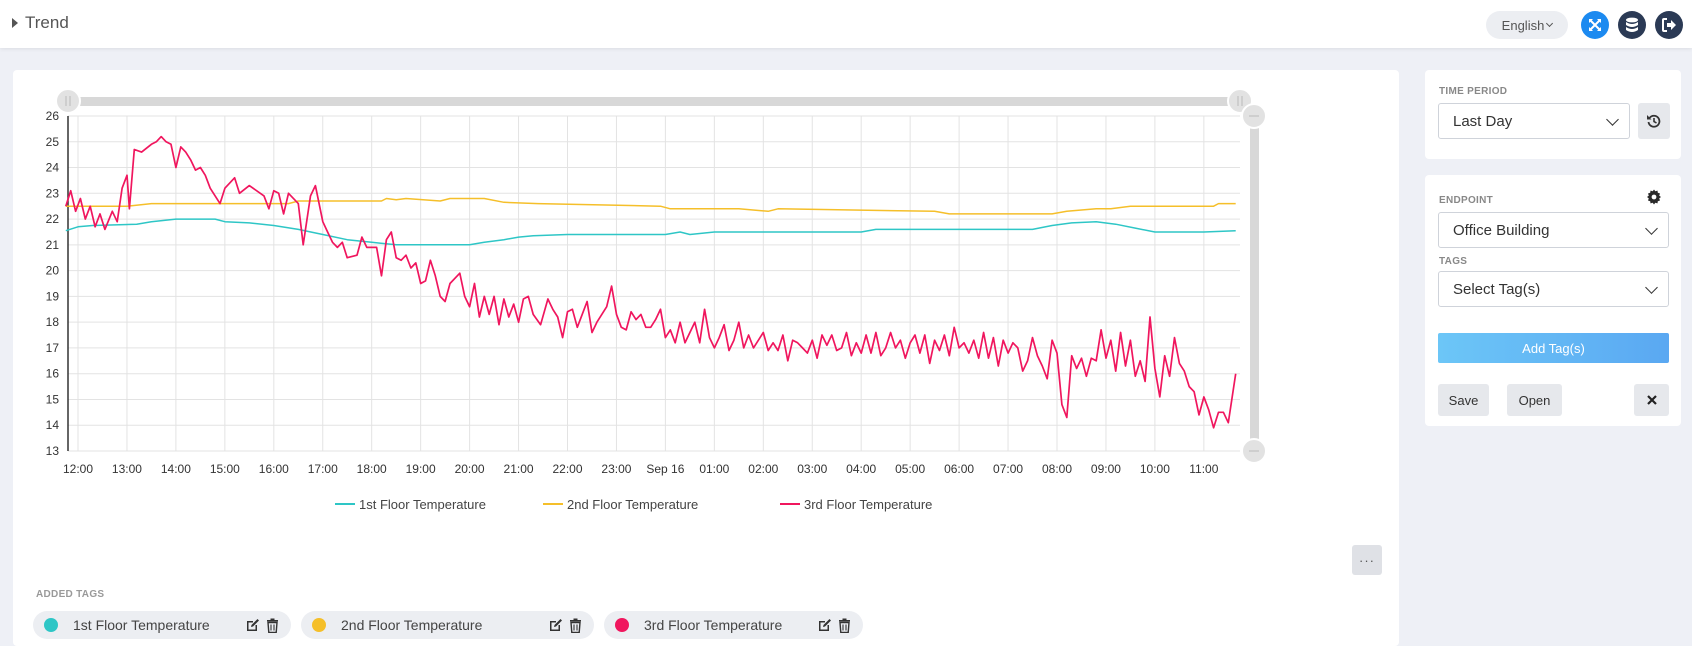 The height and width of the screenshot is (646, 1692). What do you see at coordinates (959, 469) in the screenshot?
I see `x-tick-label: 06:00` at bounding box center [959, 469].